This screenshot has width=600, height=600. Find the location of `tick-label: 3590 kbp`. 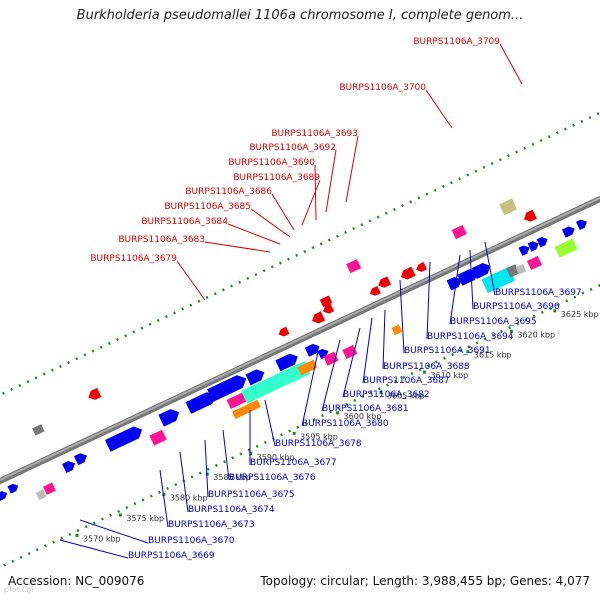

tick-label: 3590 kbp is located at coordinates (276, 457).